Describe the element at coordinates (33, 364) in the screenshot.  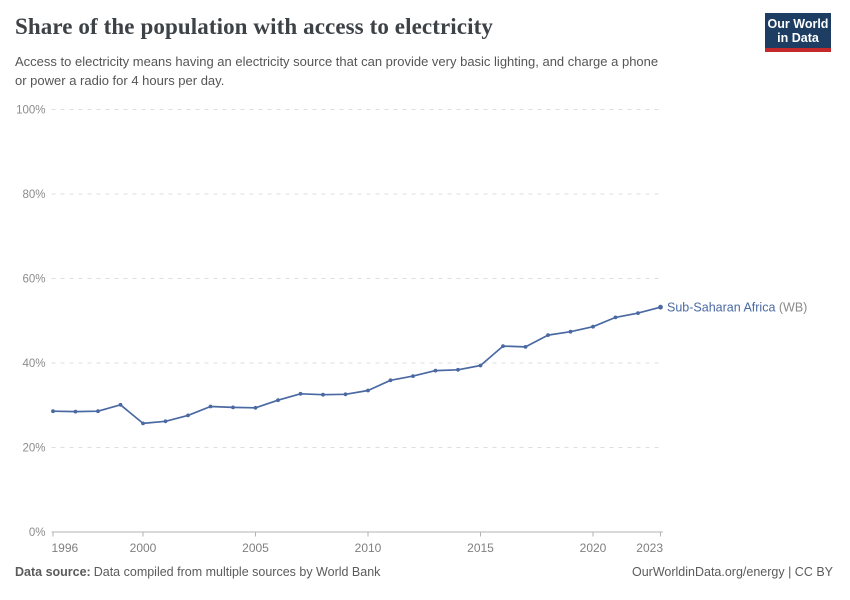
I see `y-axis-tick-label: 40%` at that location.